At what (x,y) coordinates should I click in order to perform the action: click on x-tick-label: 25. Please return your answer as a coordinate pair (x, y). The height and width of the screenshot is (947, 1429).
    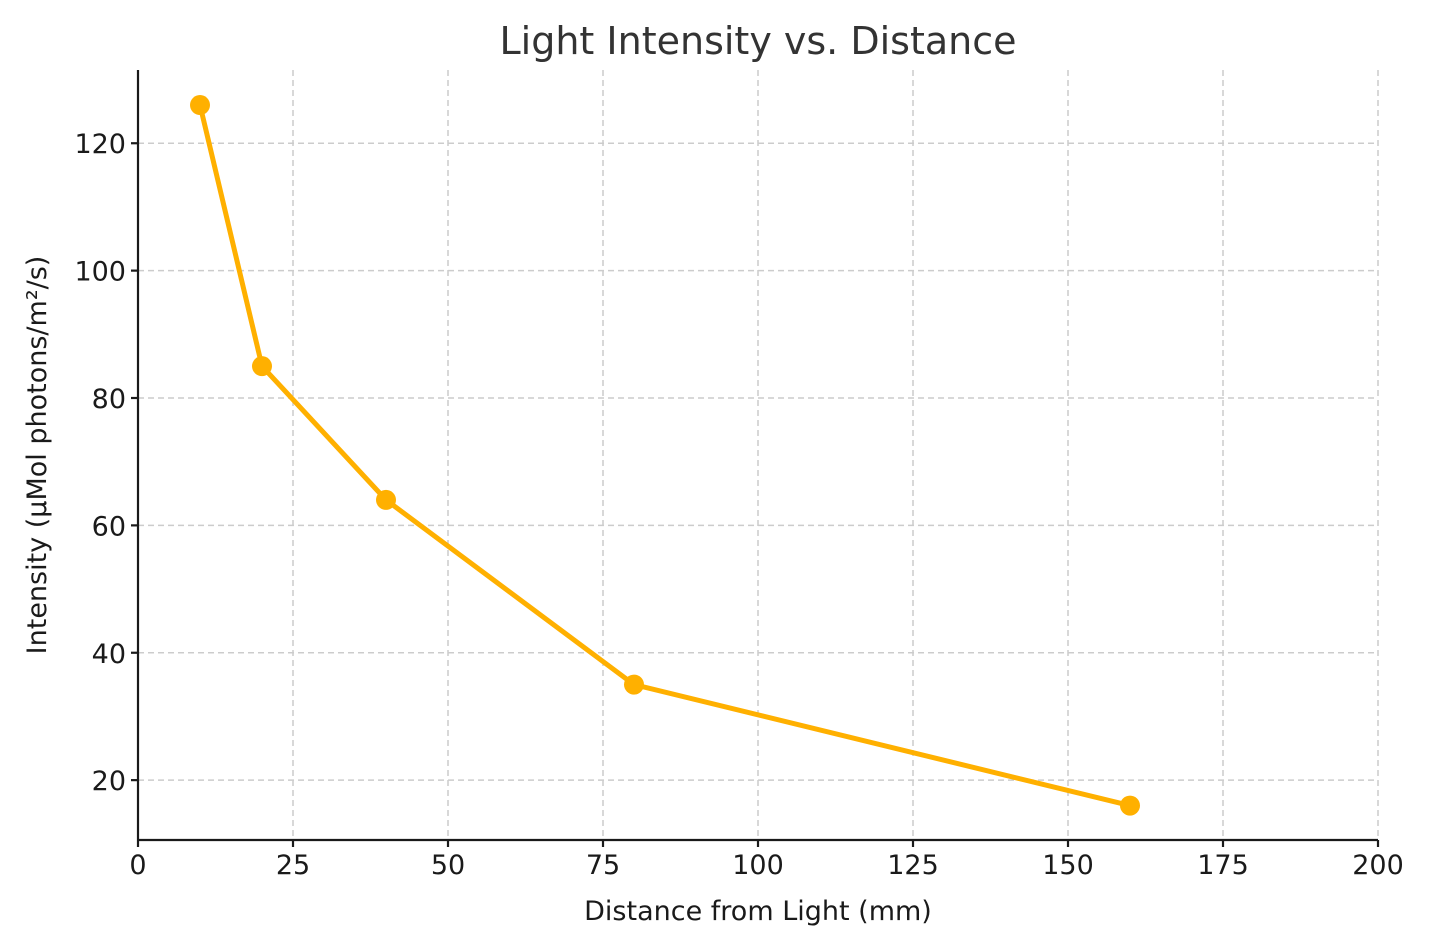
    Looking at the image, I should click on (293, 865).